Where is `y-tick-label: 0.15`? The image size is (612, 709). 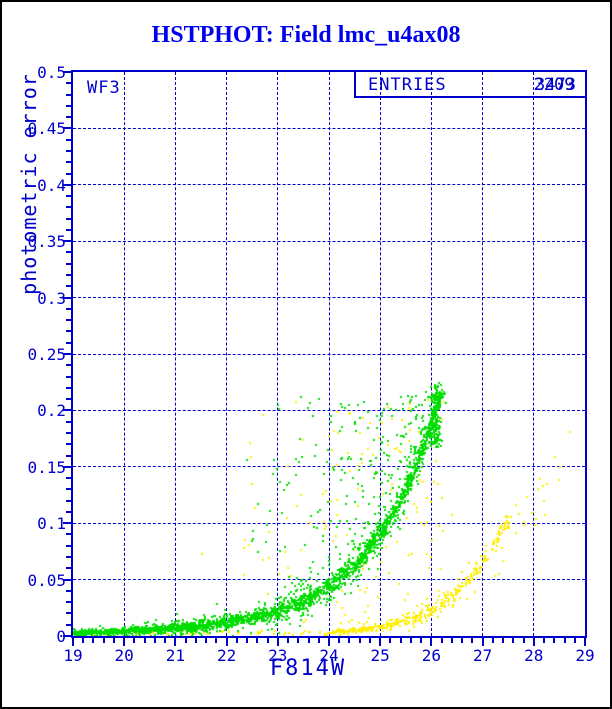 y-tick-label: 0.15 is located at coordinates (46, 467).